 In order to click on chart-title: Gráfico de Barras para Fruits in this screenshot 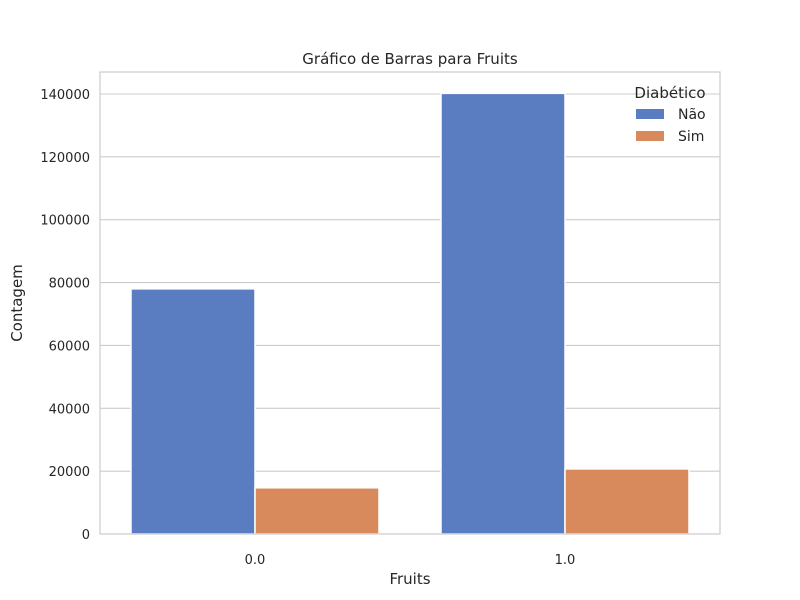, I will do `click(410, 59)`.